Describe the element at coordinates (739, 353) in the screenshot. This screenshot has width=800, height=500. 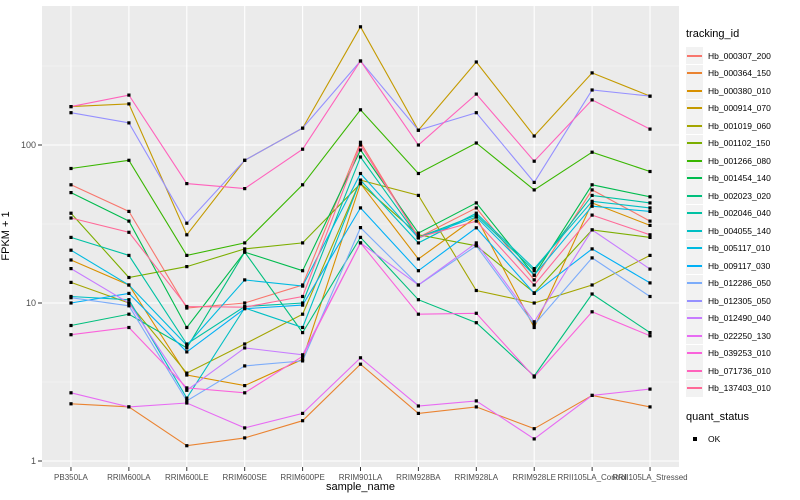
I see `legend-entry-label: Hb_039253_010` at that location.